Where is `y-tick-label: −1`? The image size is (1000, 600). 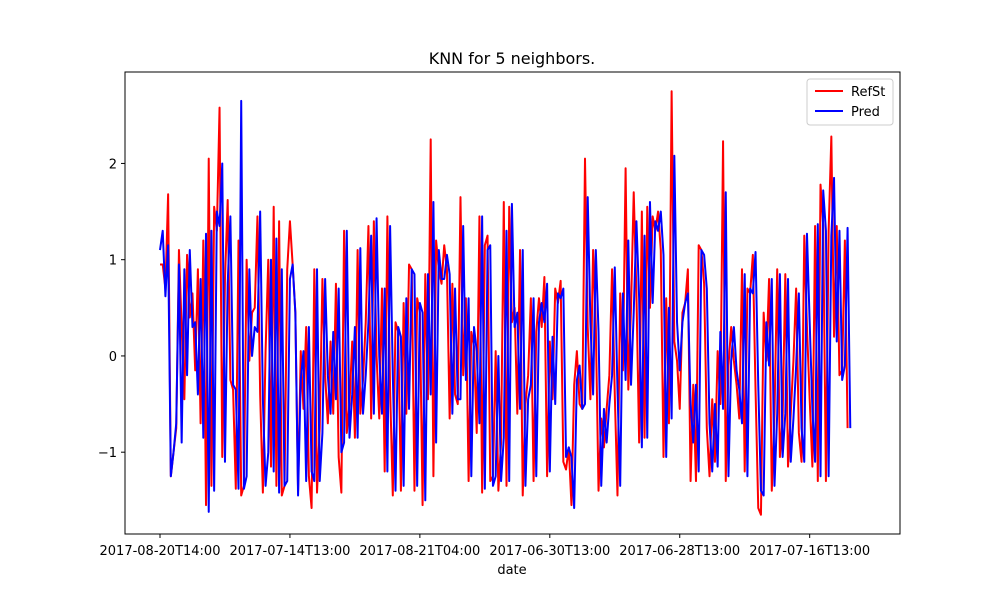 y-tick-label: −1 is located at coordinates (107, 453).